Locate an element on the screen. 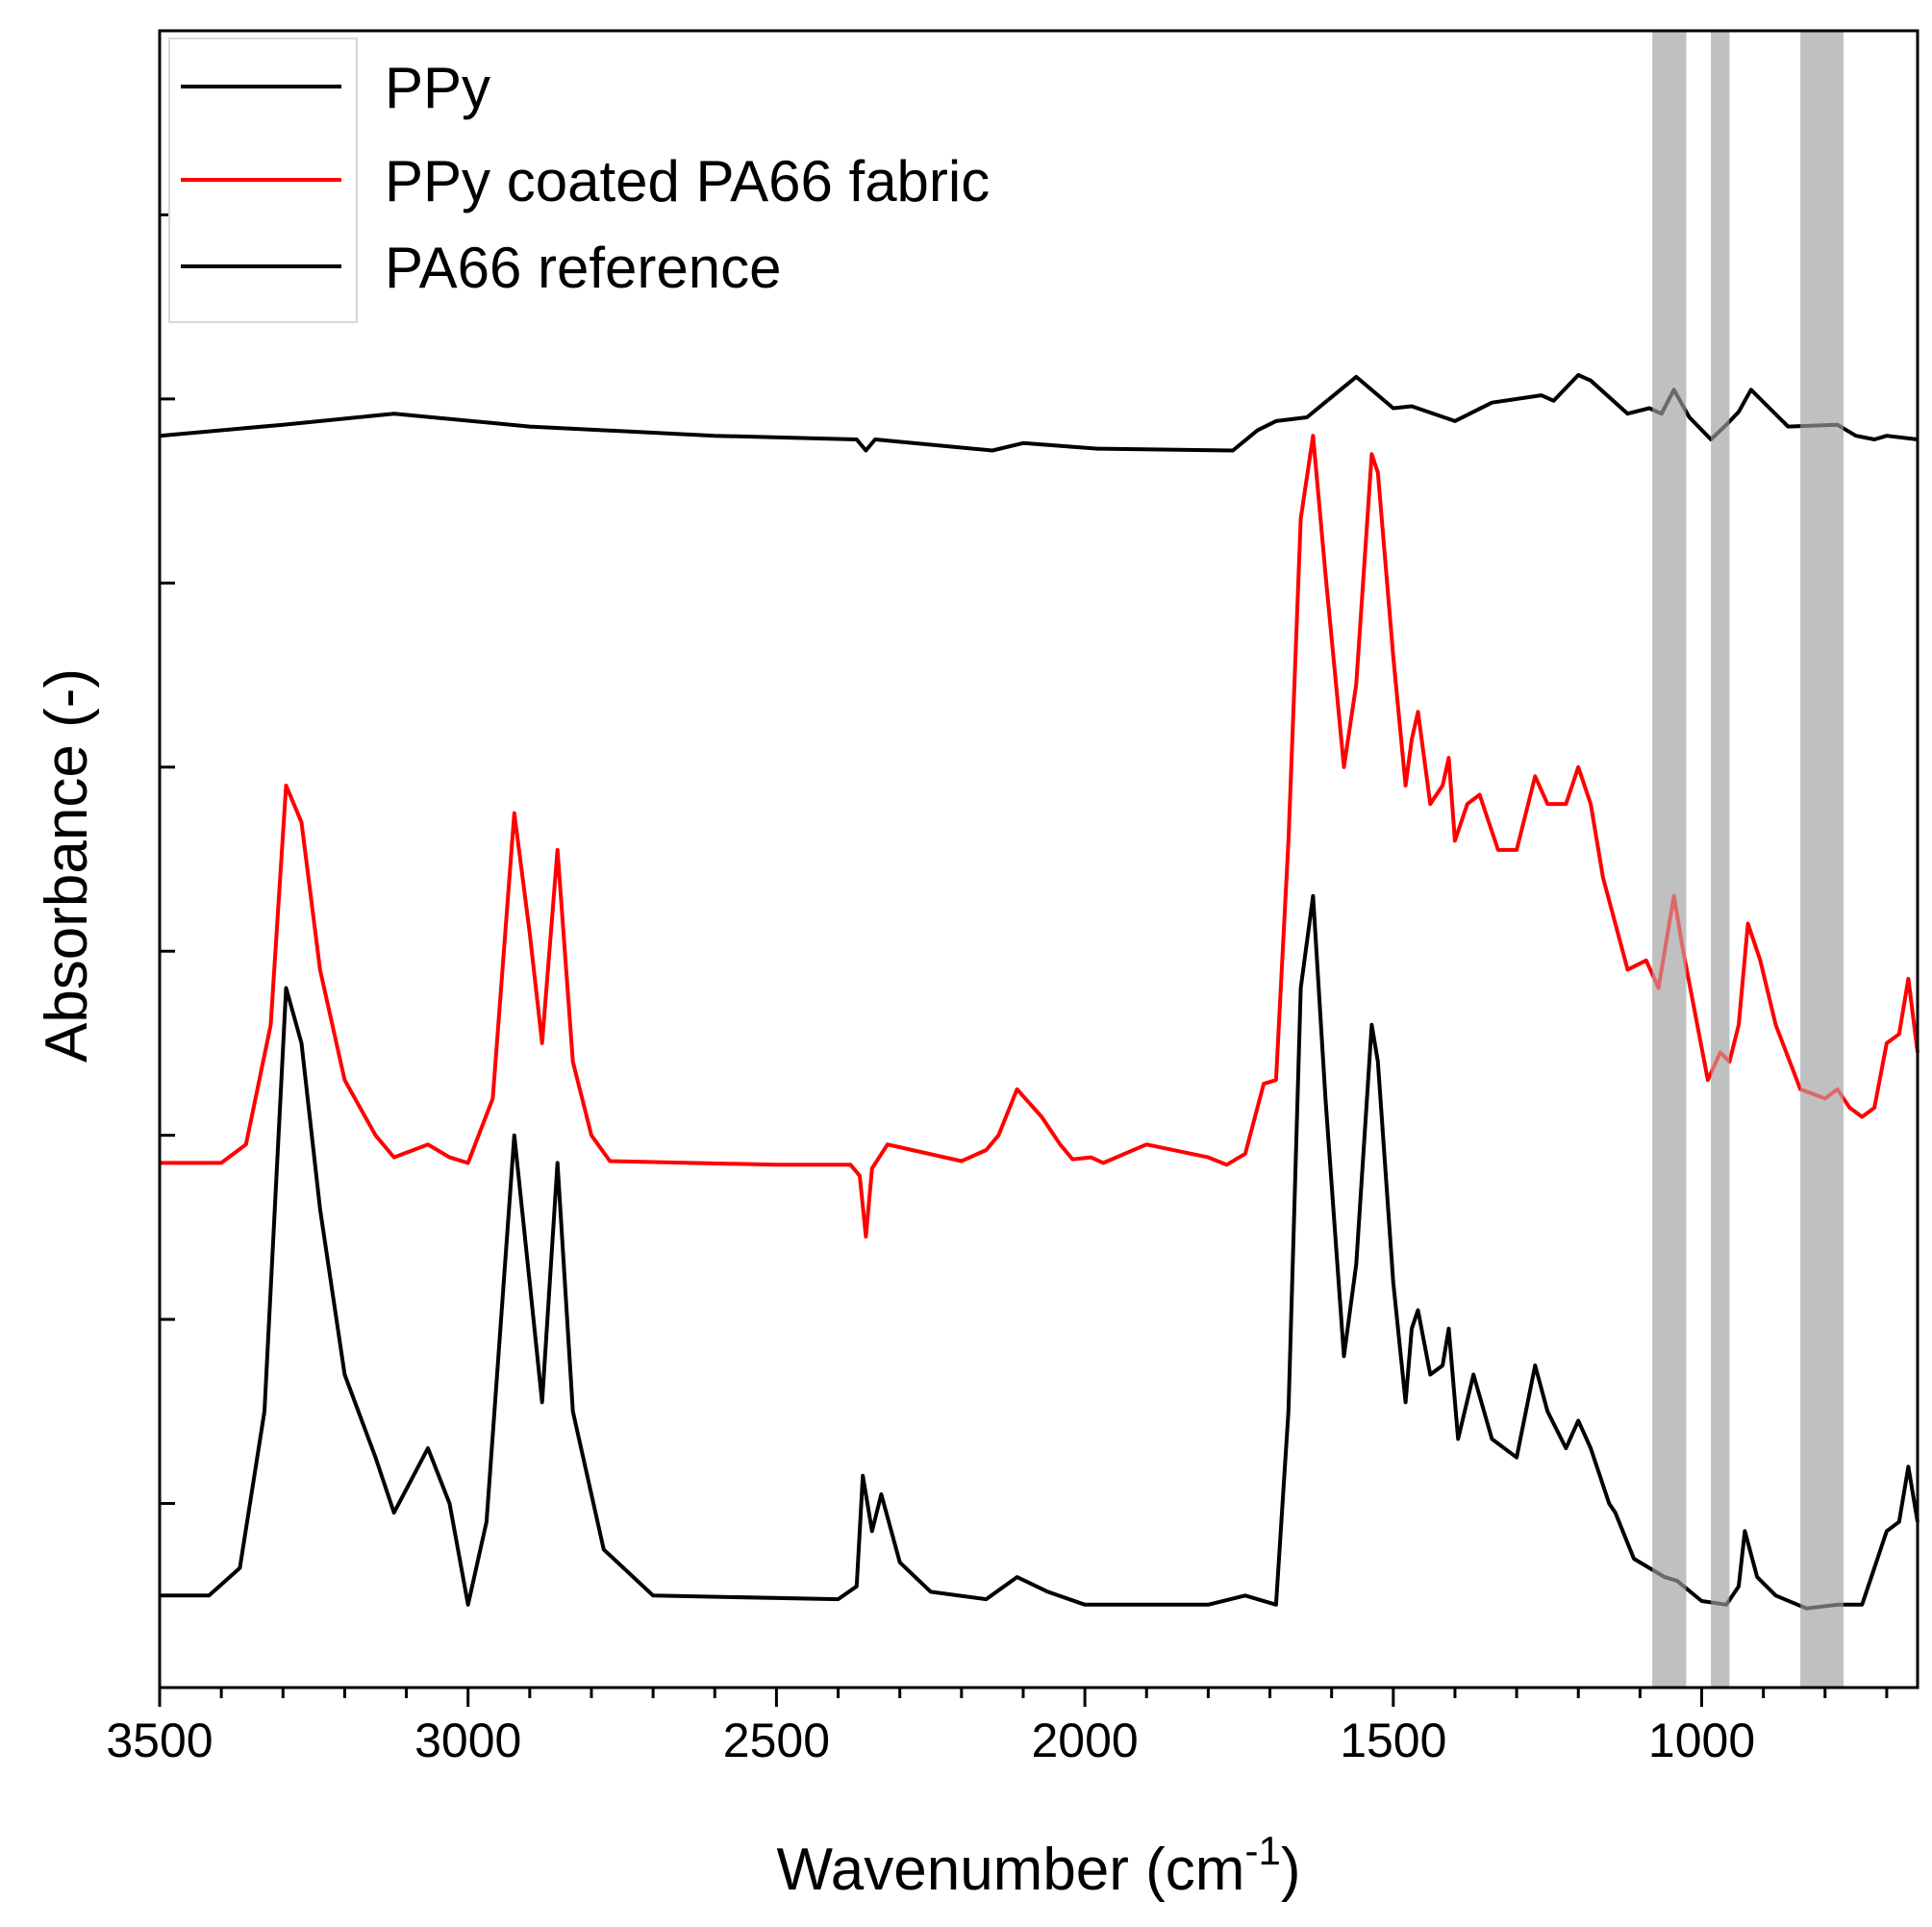 The height and width of the screenshot is (1927, 1932). x-tick-label-2500: 2500 is located at coordinates (776, 1741).